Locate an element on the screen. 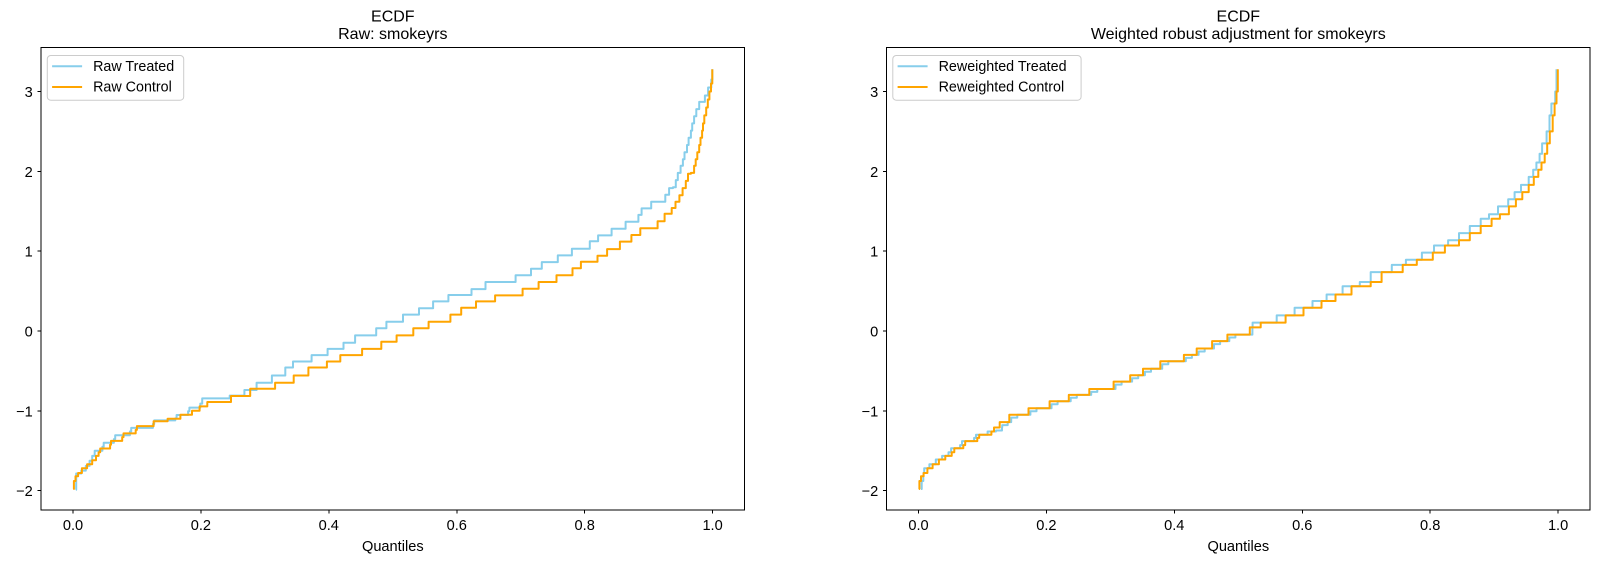 Image resolution: width=1600 pixels, height=563 pixels. svg-text:Weighted robust adjustment for: Weighted robust adjustment for smokeyrs is located at coordinates (1238, 34).